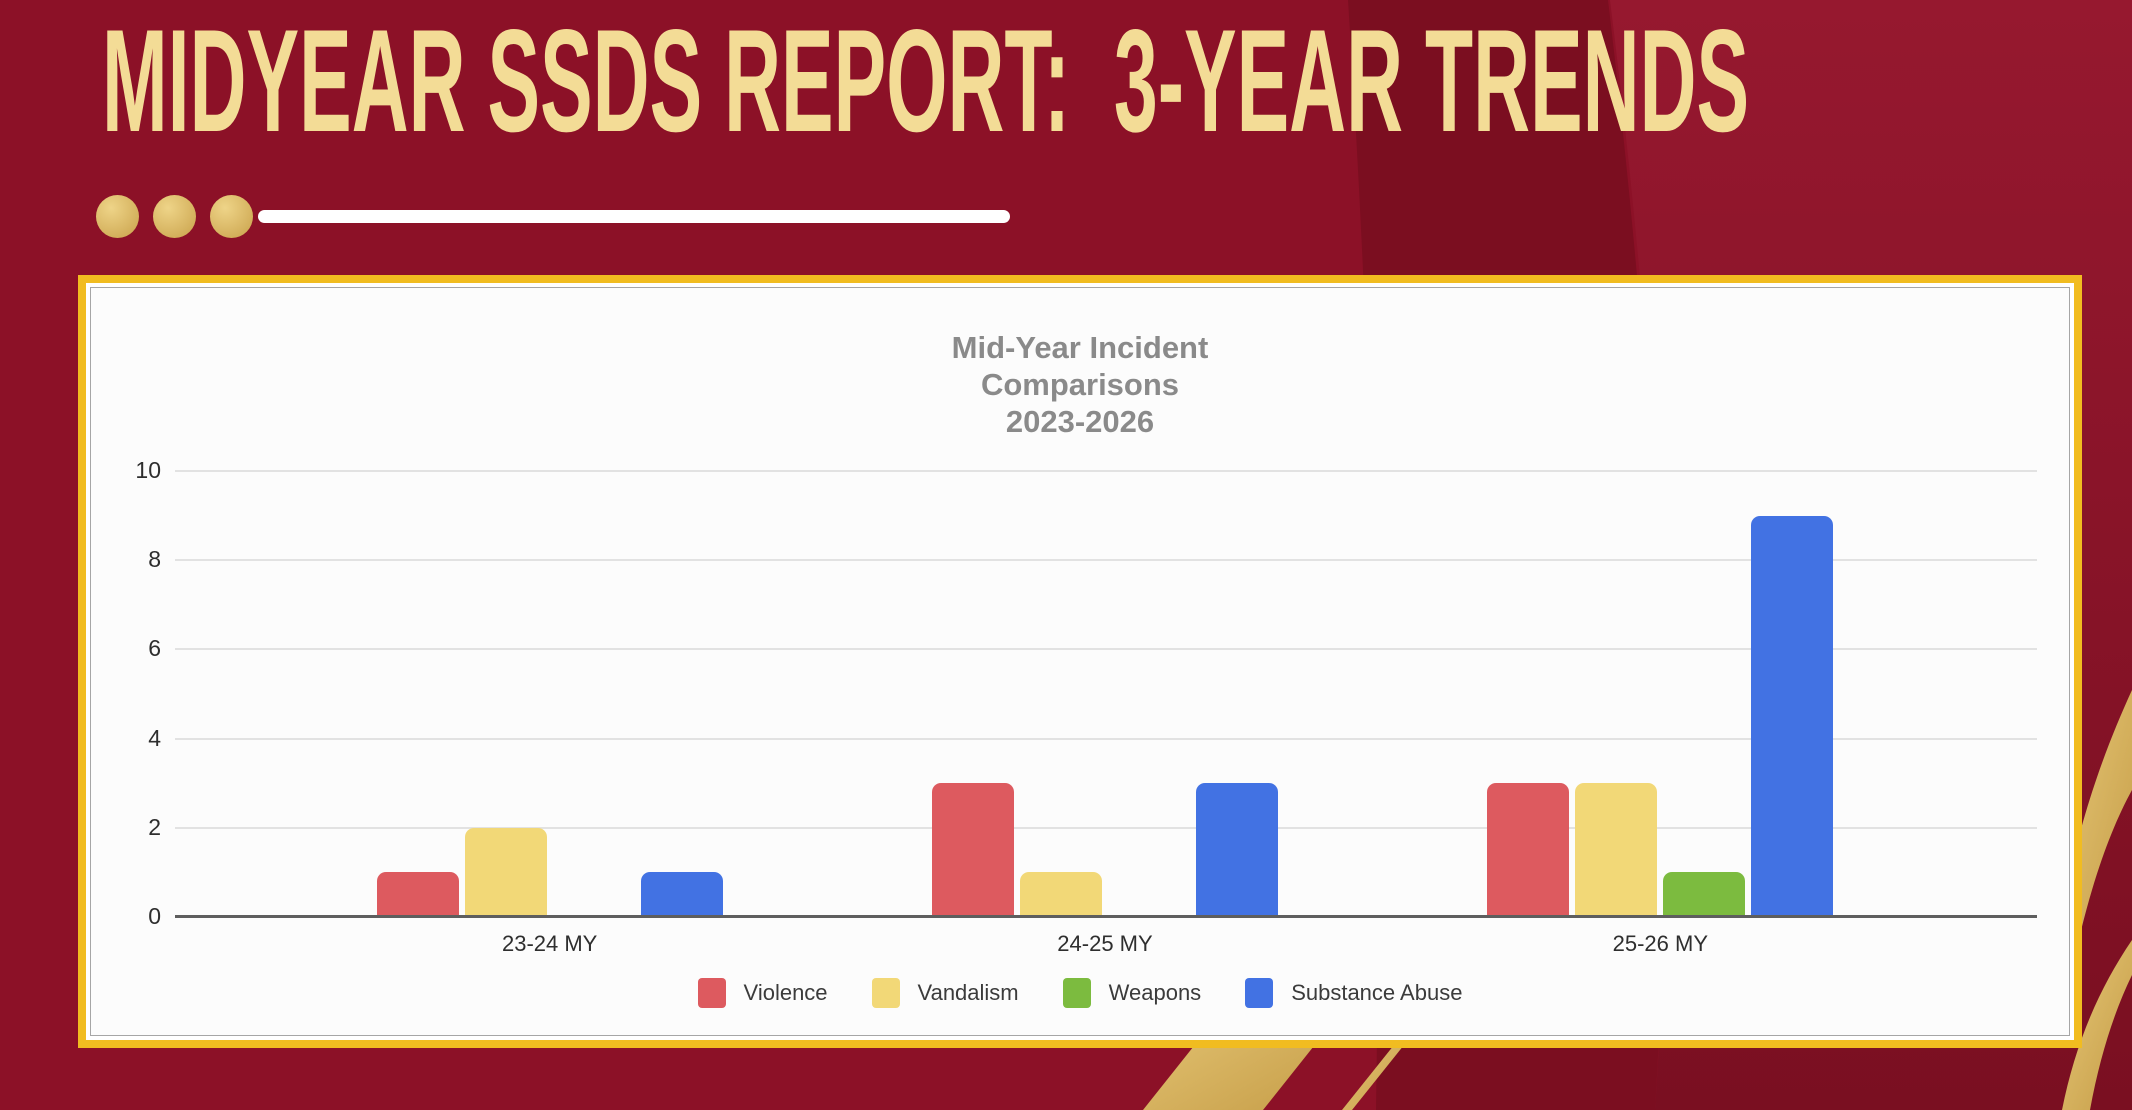 This screenshot has width=2132, height=1110. What do you see at coordinates (2097, 1025) in the screenshot?
I see `gold-swoosh-lower` at bounding box center [2097, 1025].